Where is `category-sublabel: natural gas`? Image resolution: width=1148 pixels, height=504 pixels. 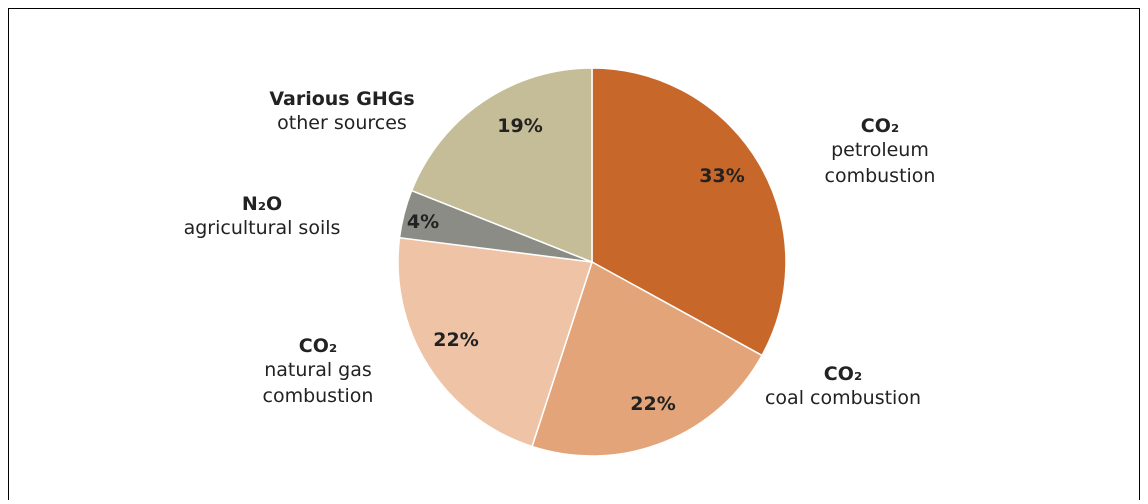
category-sublabel: natural gas is located at coordinates (318, 370).